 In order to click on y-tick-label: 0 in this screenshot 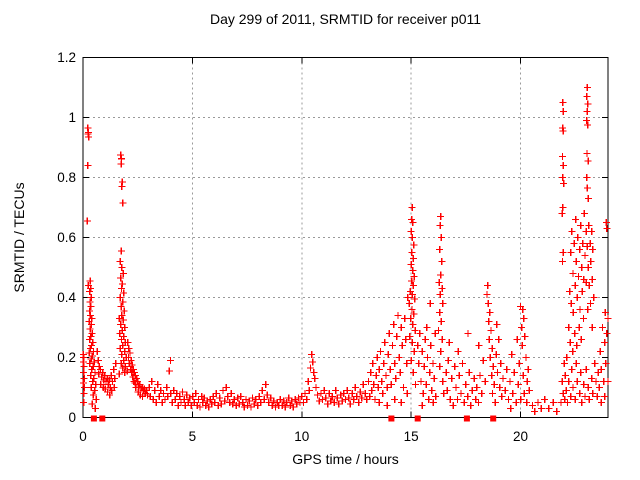, I will do `click(72, 417)`.